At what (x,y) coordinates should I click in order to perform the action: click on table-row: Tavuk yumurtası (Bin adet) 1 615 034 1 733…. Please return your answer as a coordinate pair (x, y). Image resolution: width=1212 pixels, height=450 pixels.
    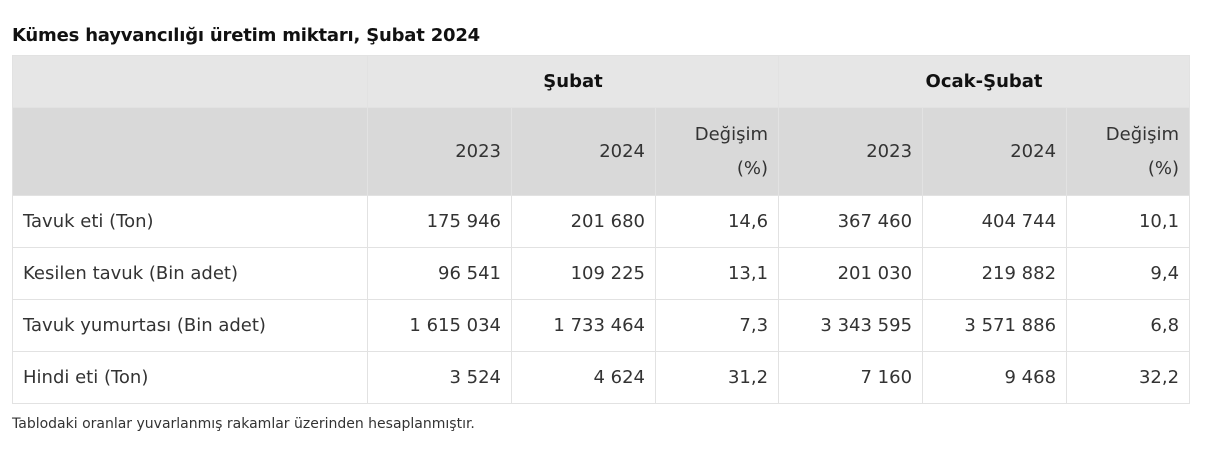
    Looking at the image, I should click on (601, 325).